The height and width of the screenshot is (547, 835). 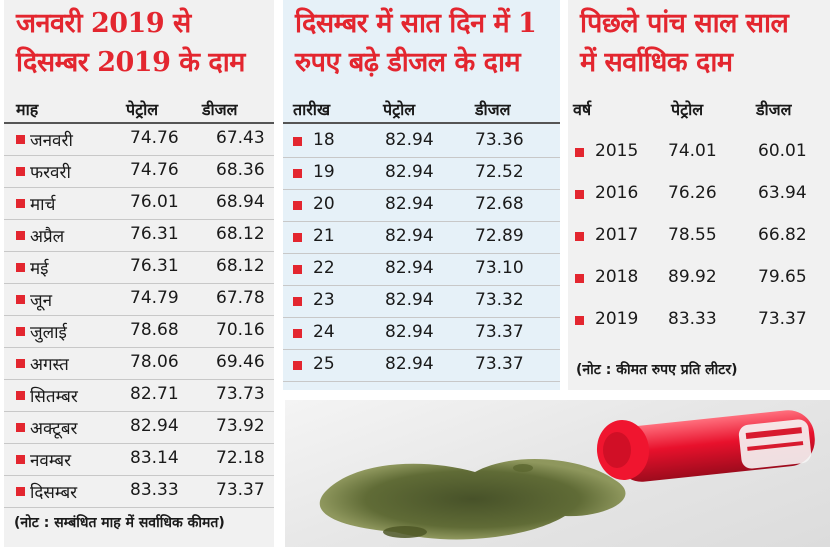 What do you see at coordinates (139, 108) in the screenshot?
I see `table-header: माह पेट्रोल डीजल` at bounding box center [139, 108].